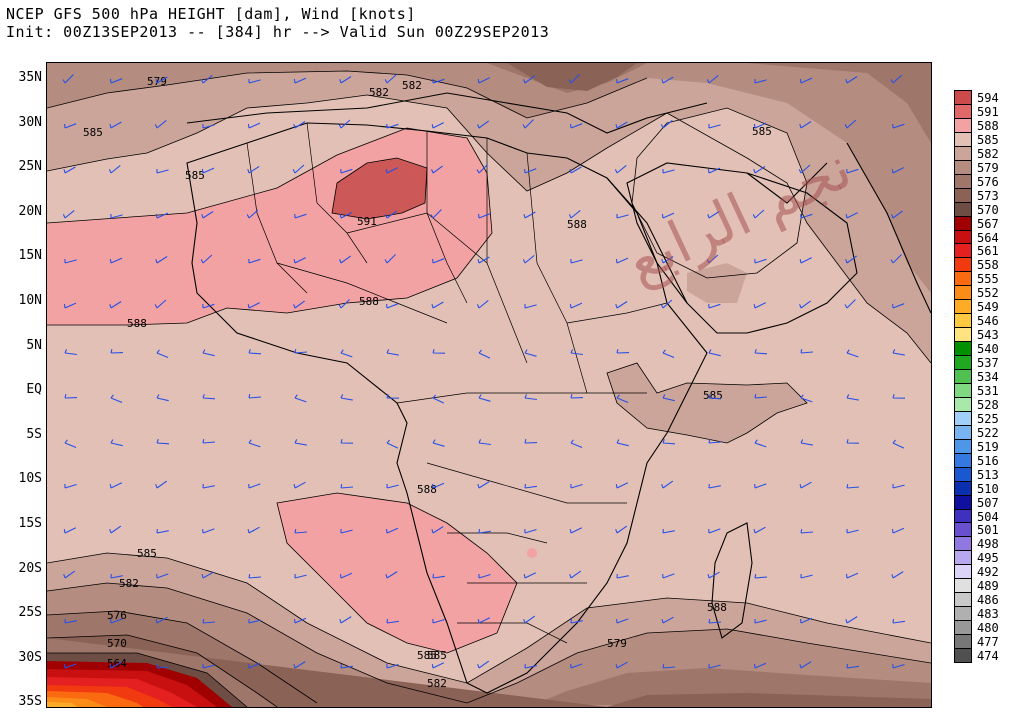  Describe the element at coordinates (988, 432) in the screenshot. I see `legend-label: 522` at that location.